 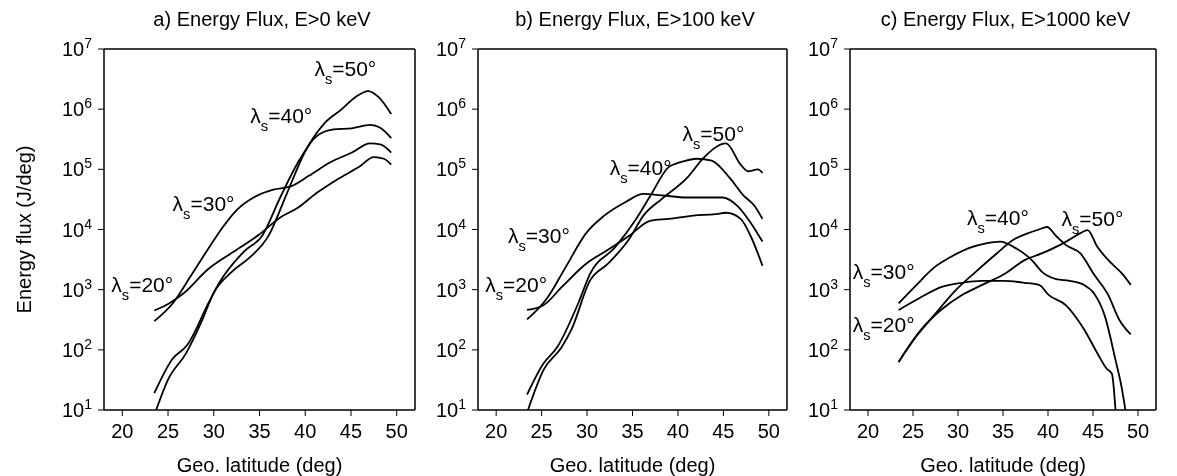 I want to click on y-axis-title: Energy flux (J/deg), so click(x=24, y=229).